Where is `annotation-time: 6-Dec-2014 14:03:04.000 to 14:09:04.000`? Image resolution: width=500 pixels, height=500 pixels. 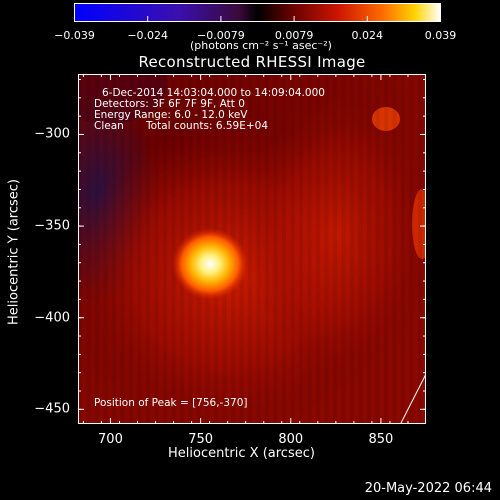
annotation-time: 6-Dec-2014 14:03:04.000 to 14:09:04.000 is located at coordinates (213, 93).